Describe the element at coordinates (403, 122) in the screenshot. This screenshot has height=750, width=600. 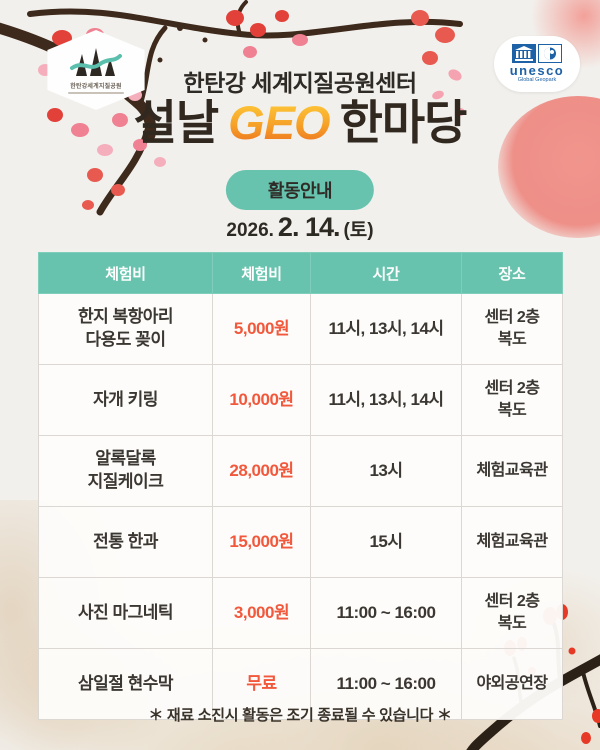
I see `title-post: 한마당` at that location.